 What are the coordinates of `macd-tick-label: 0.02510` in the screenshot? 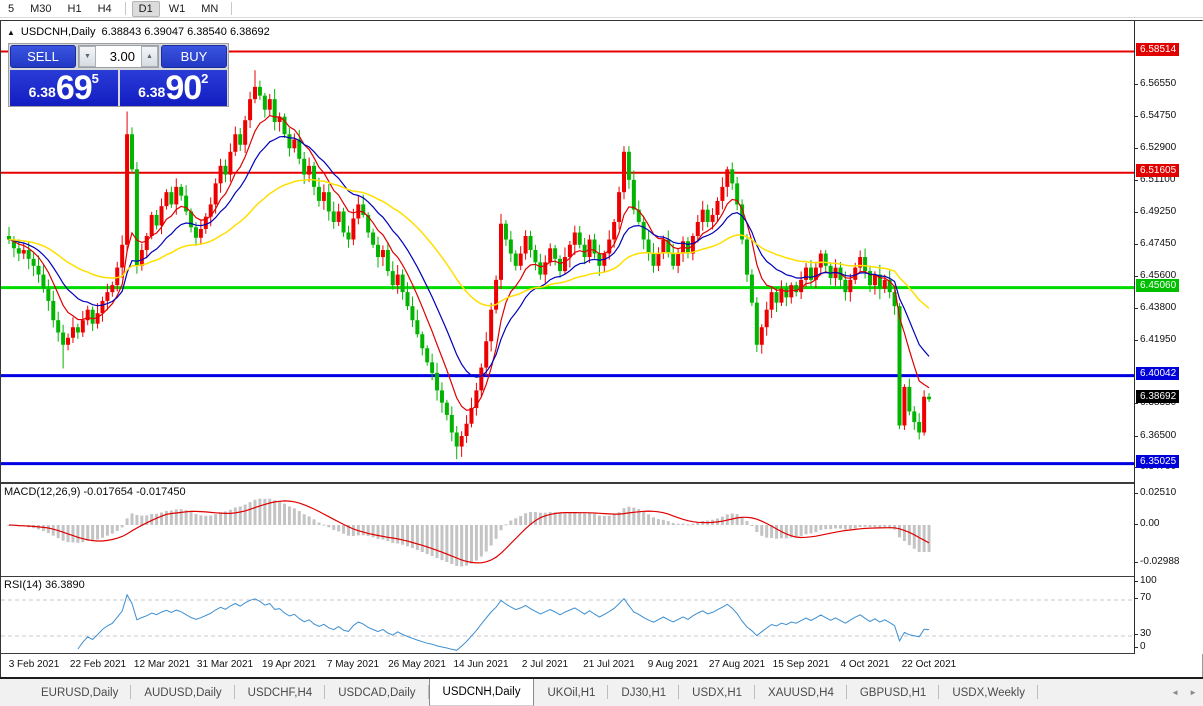 It's located at (1155, 492).